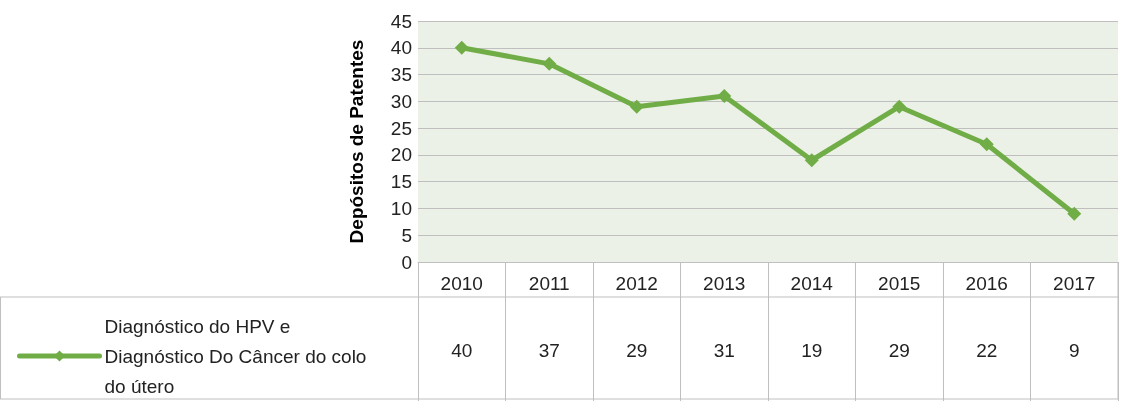 This screenshot has height=401, width=1132. Describe the element at coordinates (401, 155) in the screenshot. I see `y-tick-label: 20` at that location.